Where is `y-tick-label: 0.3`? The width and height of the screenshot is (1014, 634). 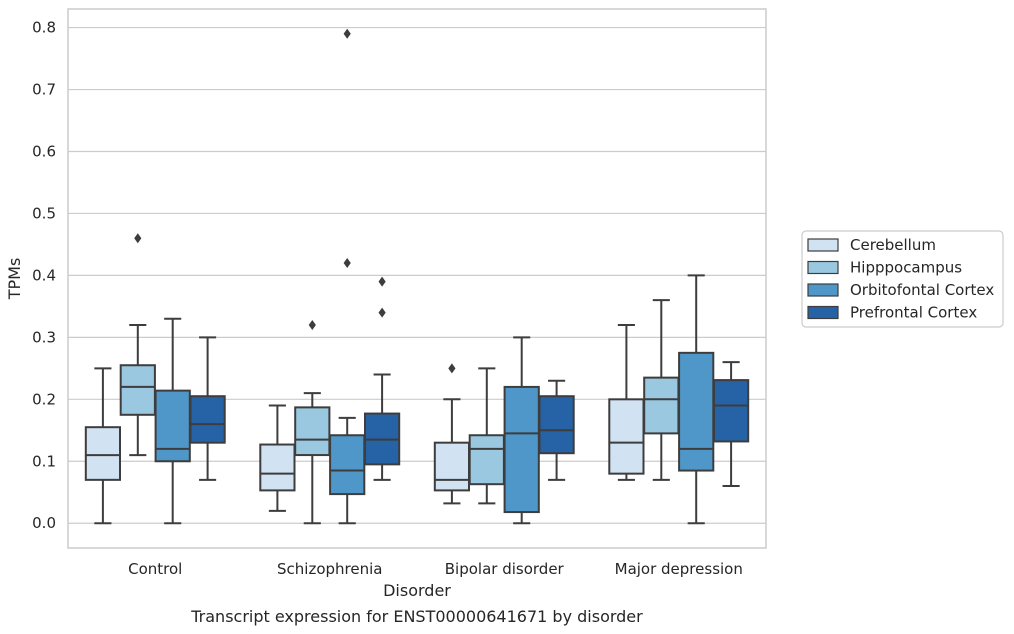 y-tick-label: 0.3 is located at coordinates (44, 337).